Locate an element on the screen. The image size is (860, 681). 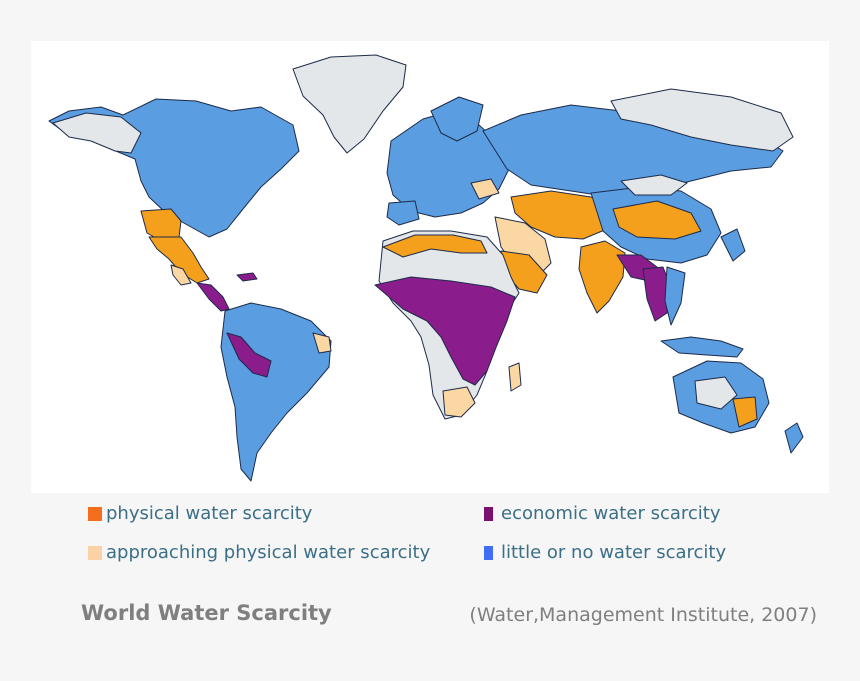
south-america is located at coordinates (276, 392).